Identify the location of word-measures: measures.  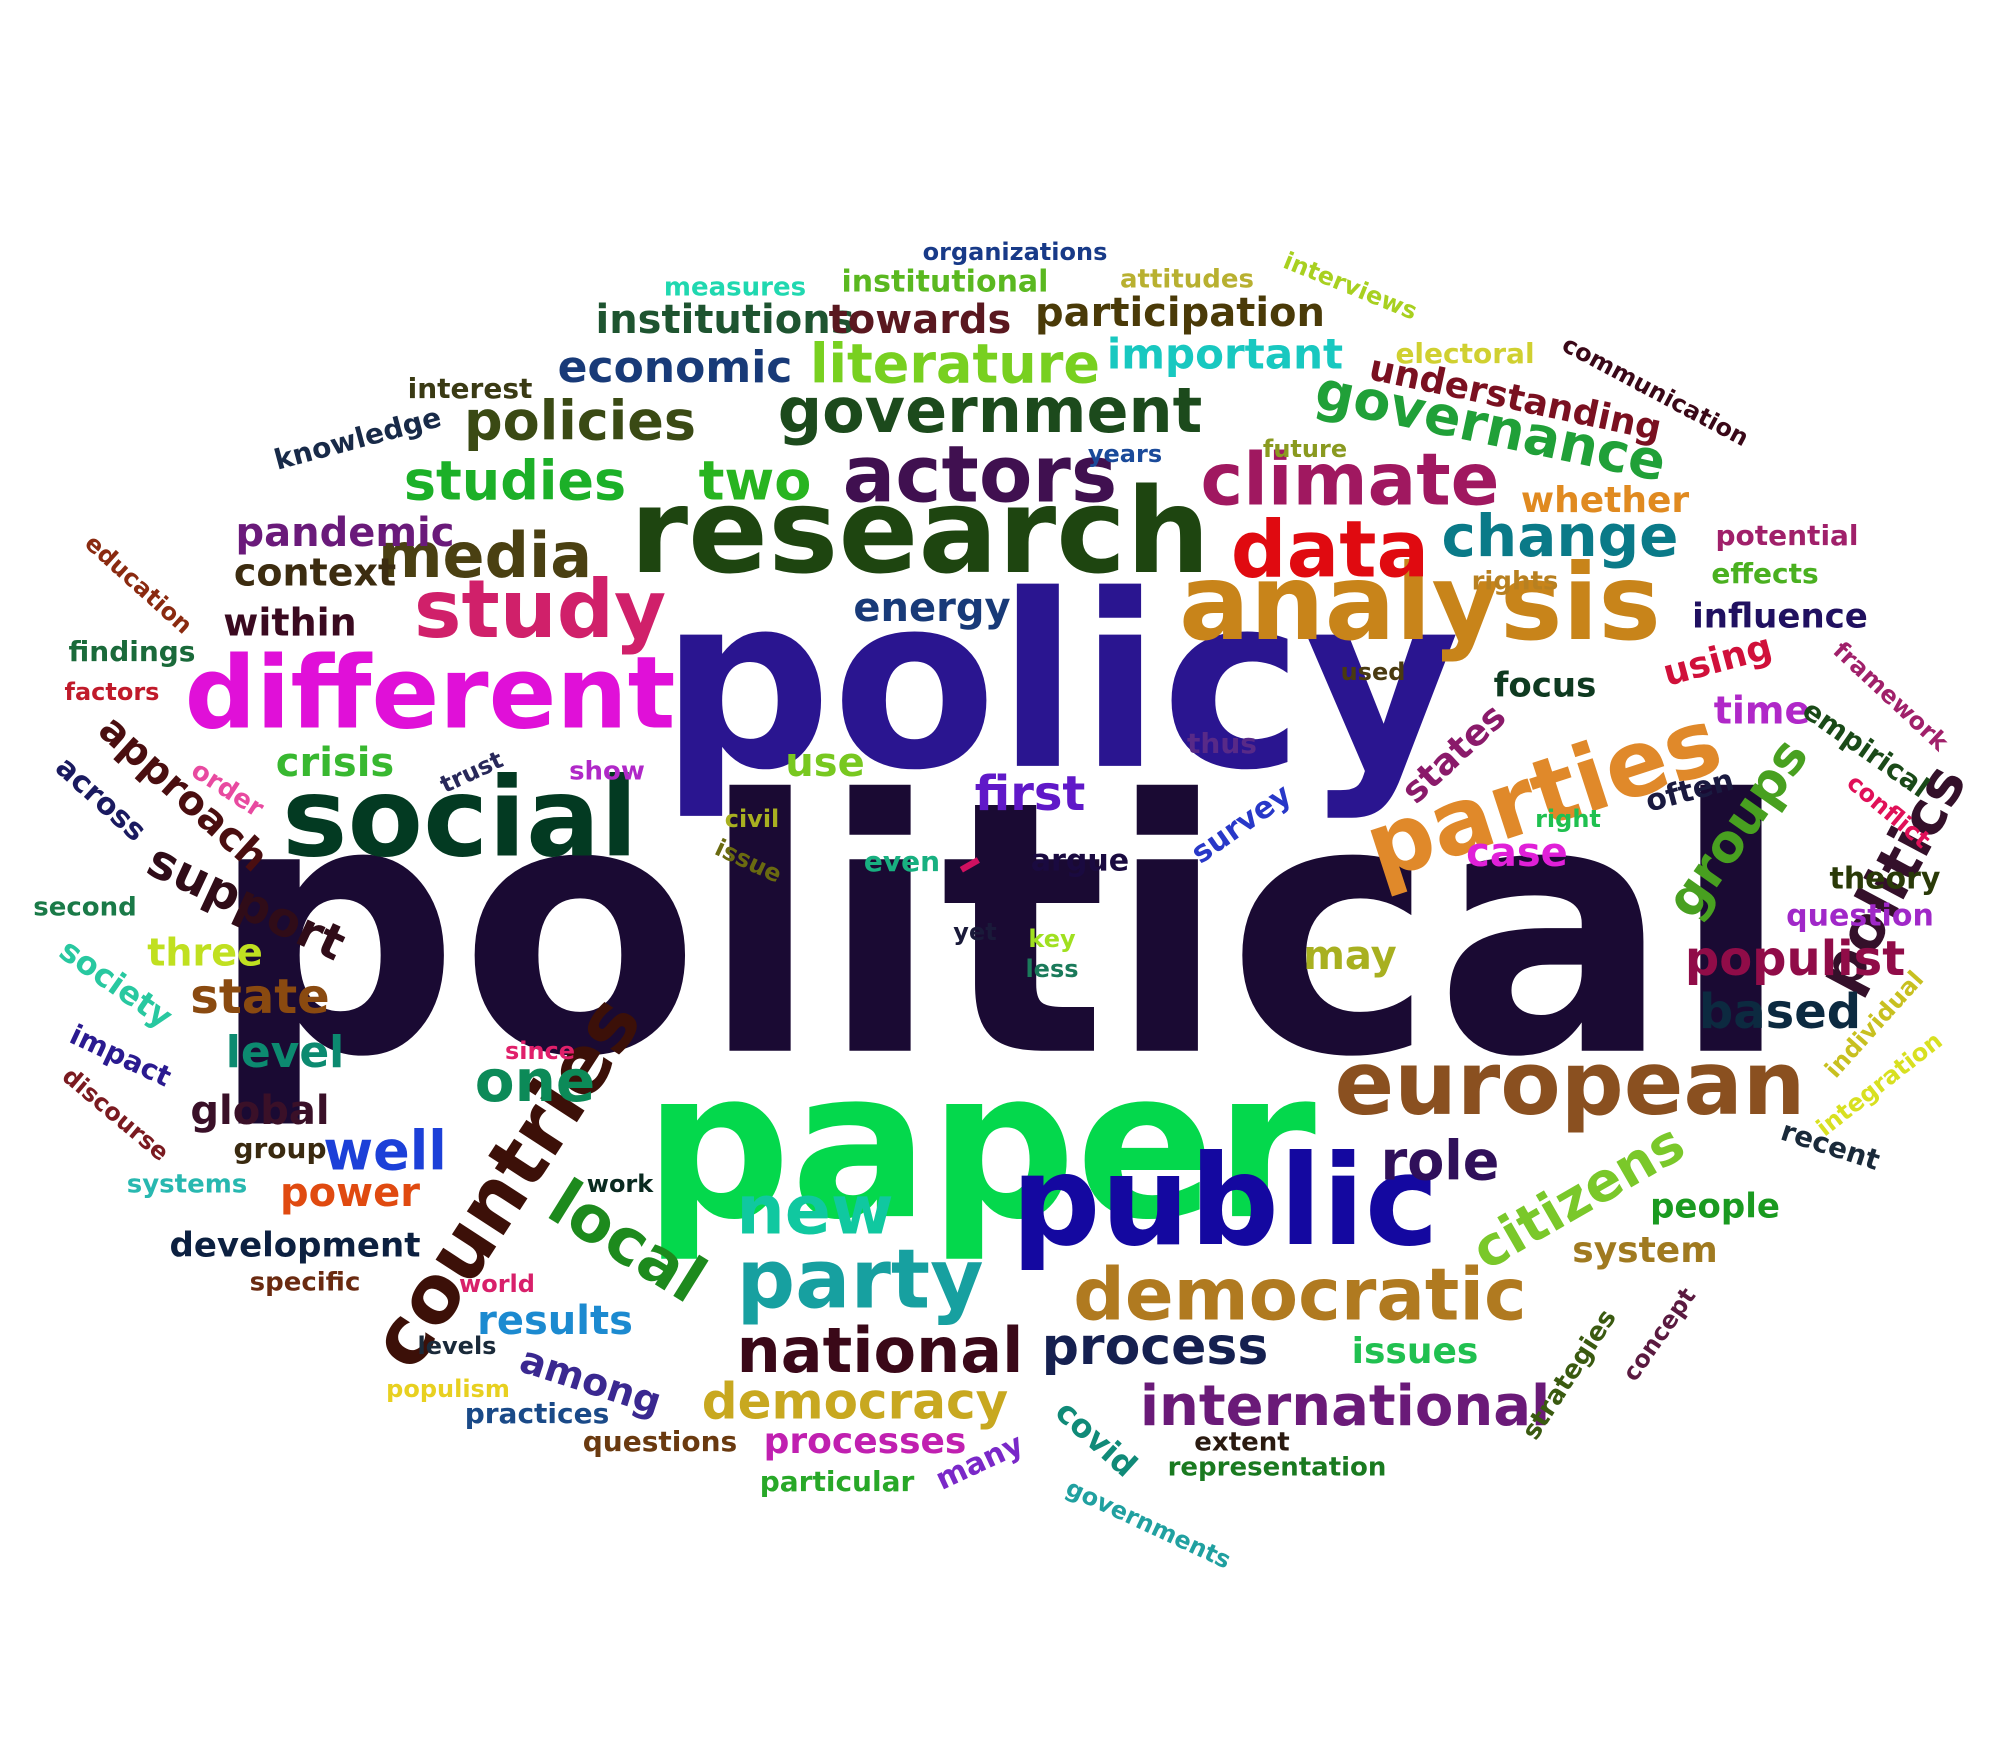
(735, 288).